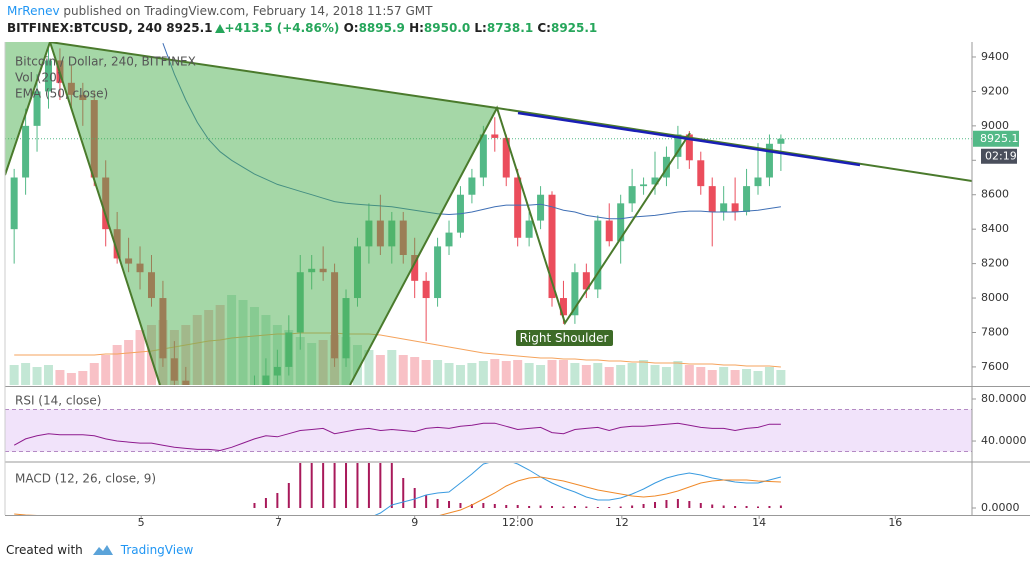  Describe the element at coordinates (1004, 398) in the screenshot. I see `y-tick-label: 80.0000` at that location.